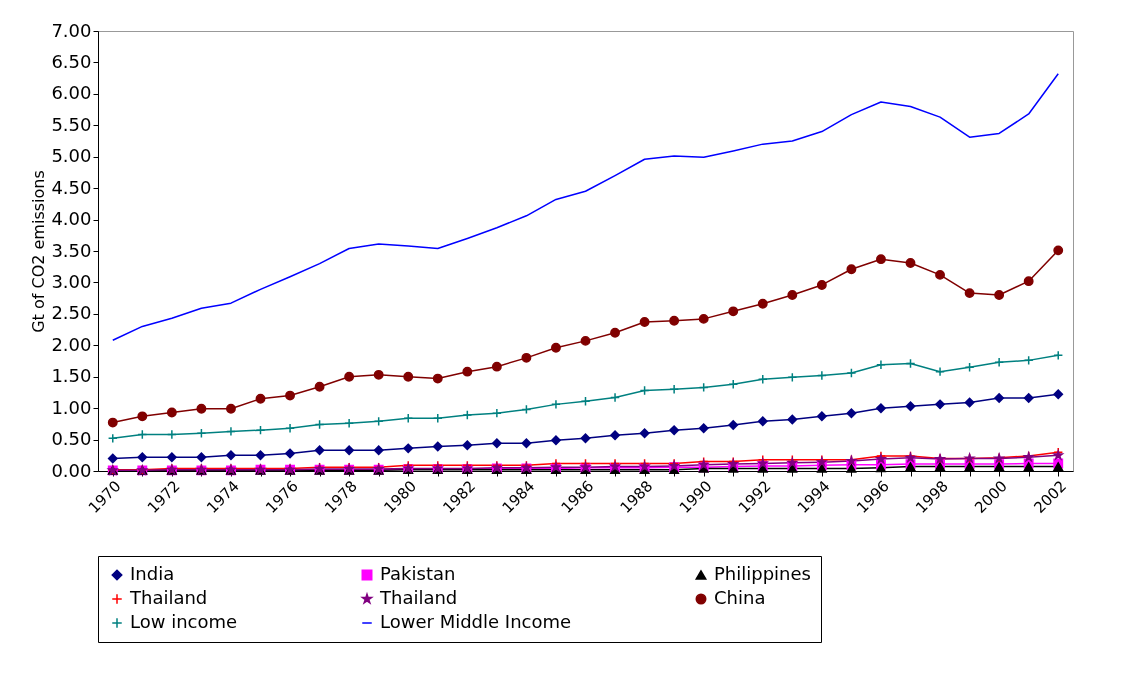  What do you see at coordinates (71, 124) in the screenshot?
I see `y-tick-label: 5.50` at bounding box center [71, 124].